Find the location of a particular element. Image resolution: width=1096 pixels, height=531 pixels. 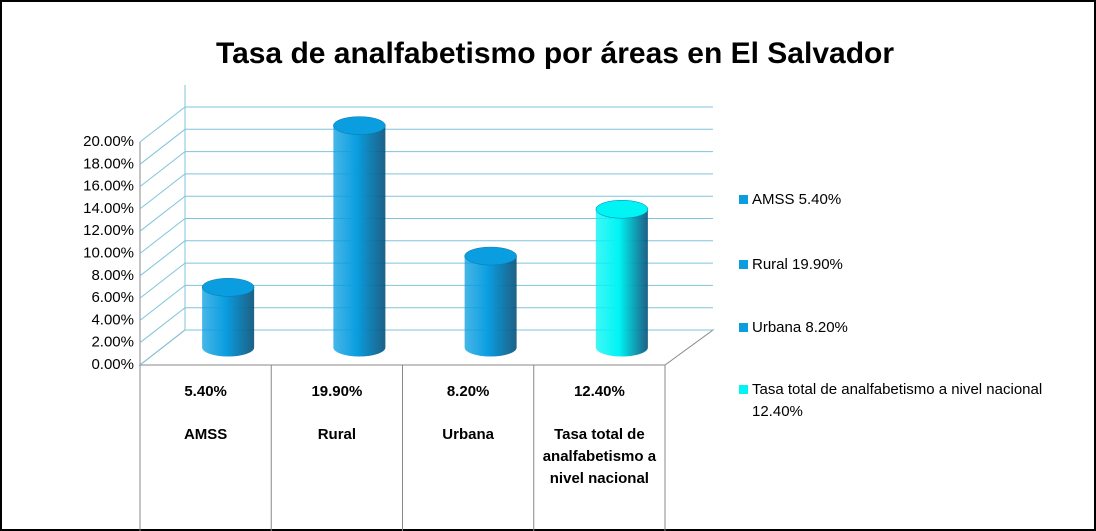

category-label: Urbana is located at coordinates (468, 434).